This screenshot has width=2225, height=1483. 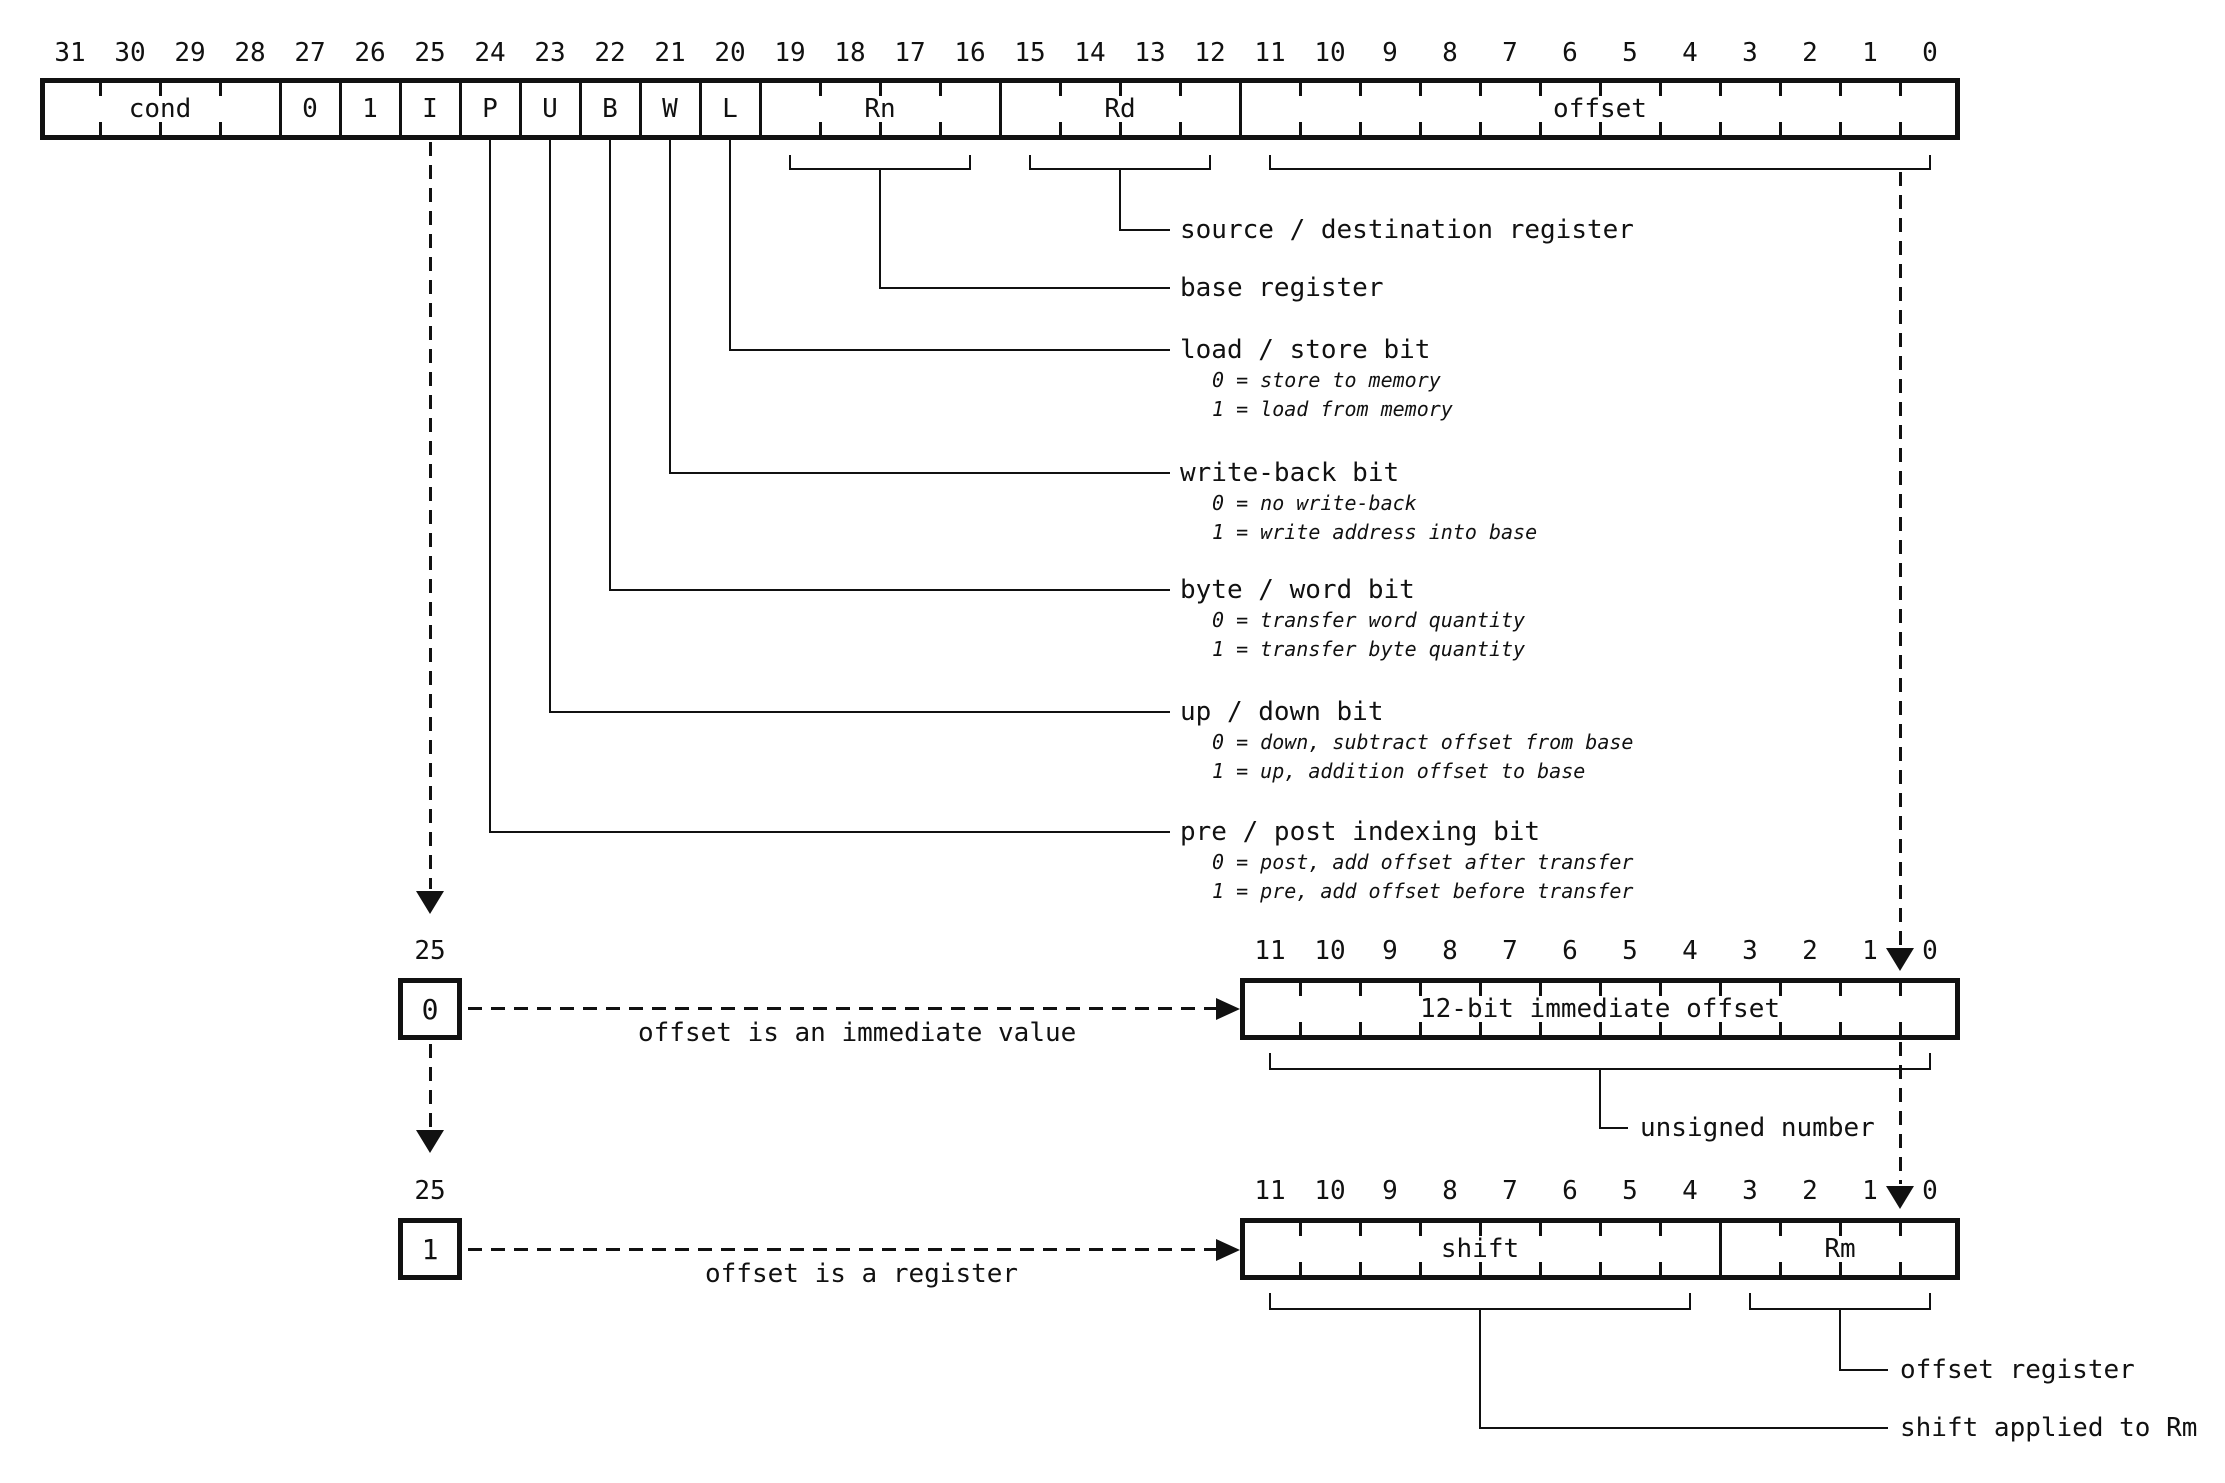 What do you see at coordinates (1510, 1191) in the screenshot?
I see `bit-number-label: 7` at bounding box center [1510, 1191].